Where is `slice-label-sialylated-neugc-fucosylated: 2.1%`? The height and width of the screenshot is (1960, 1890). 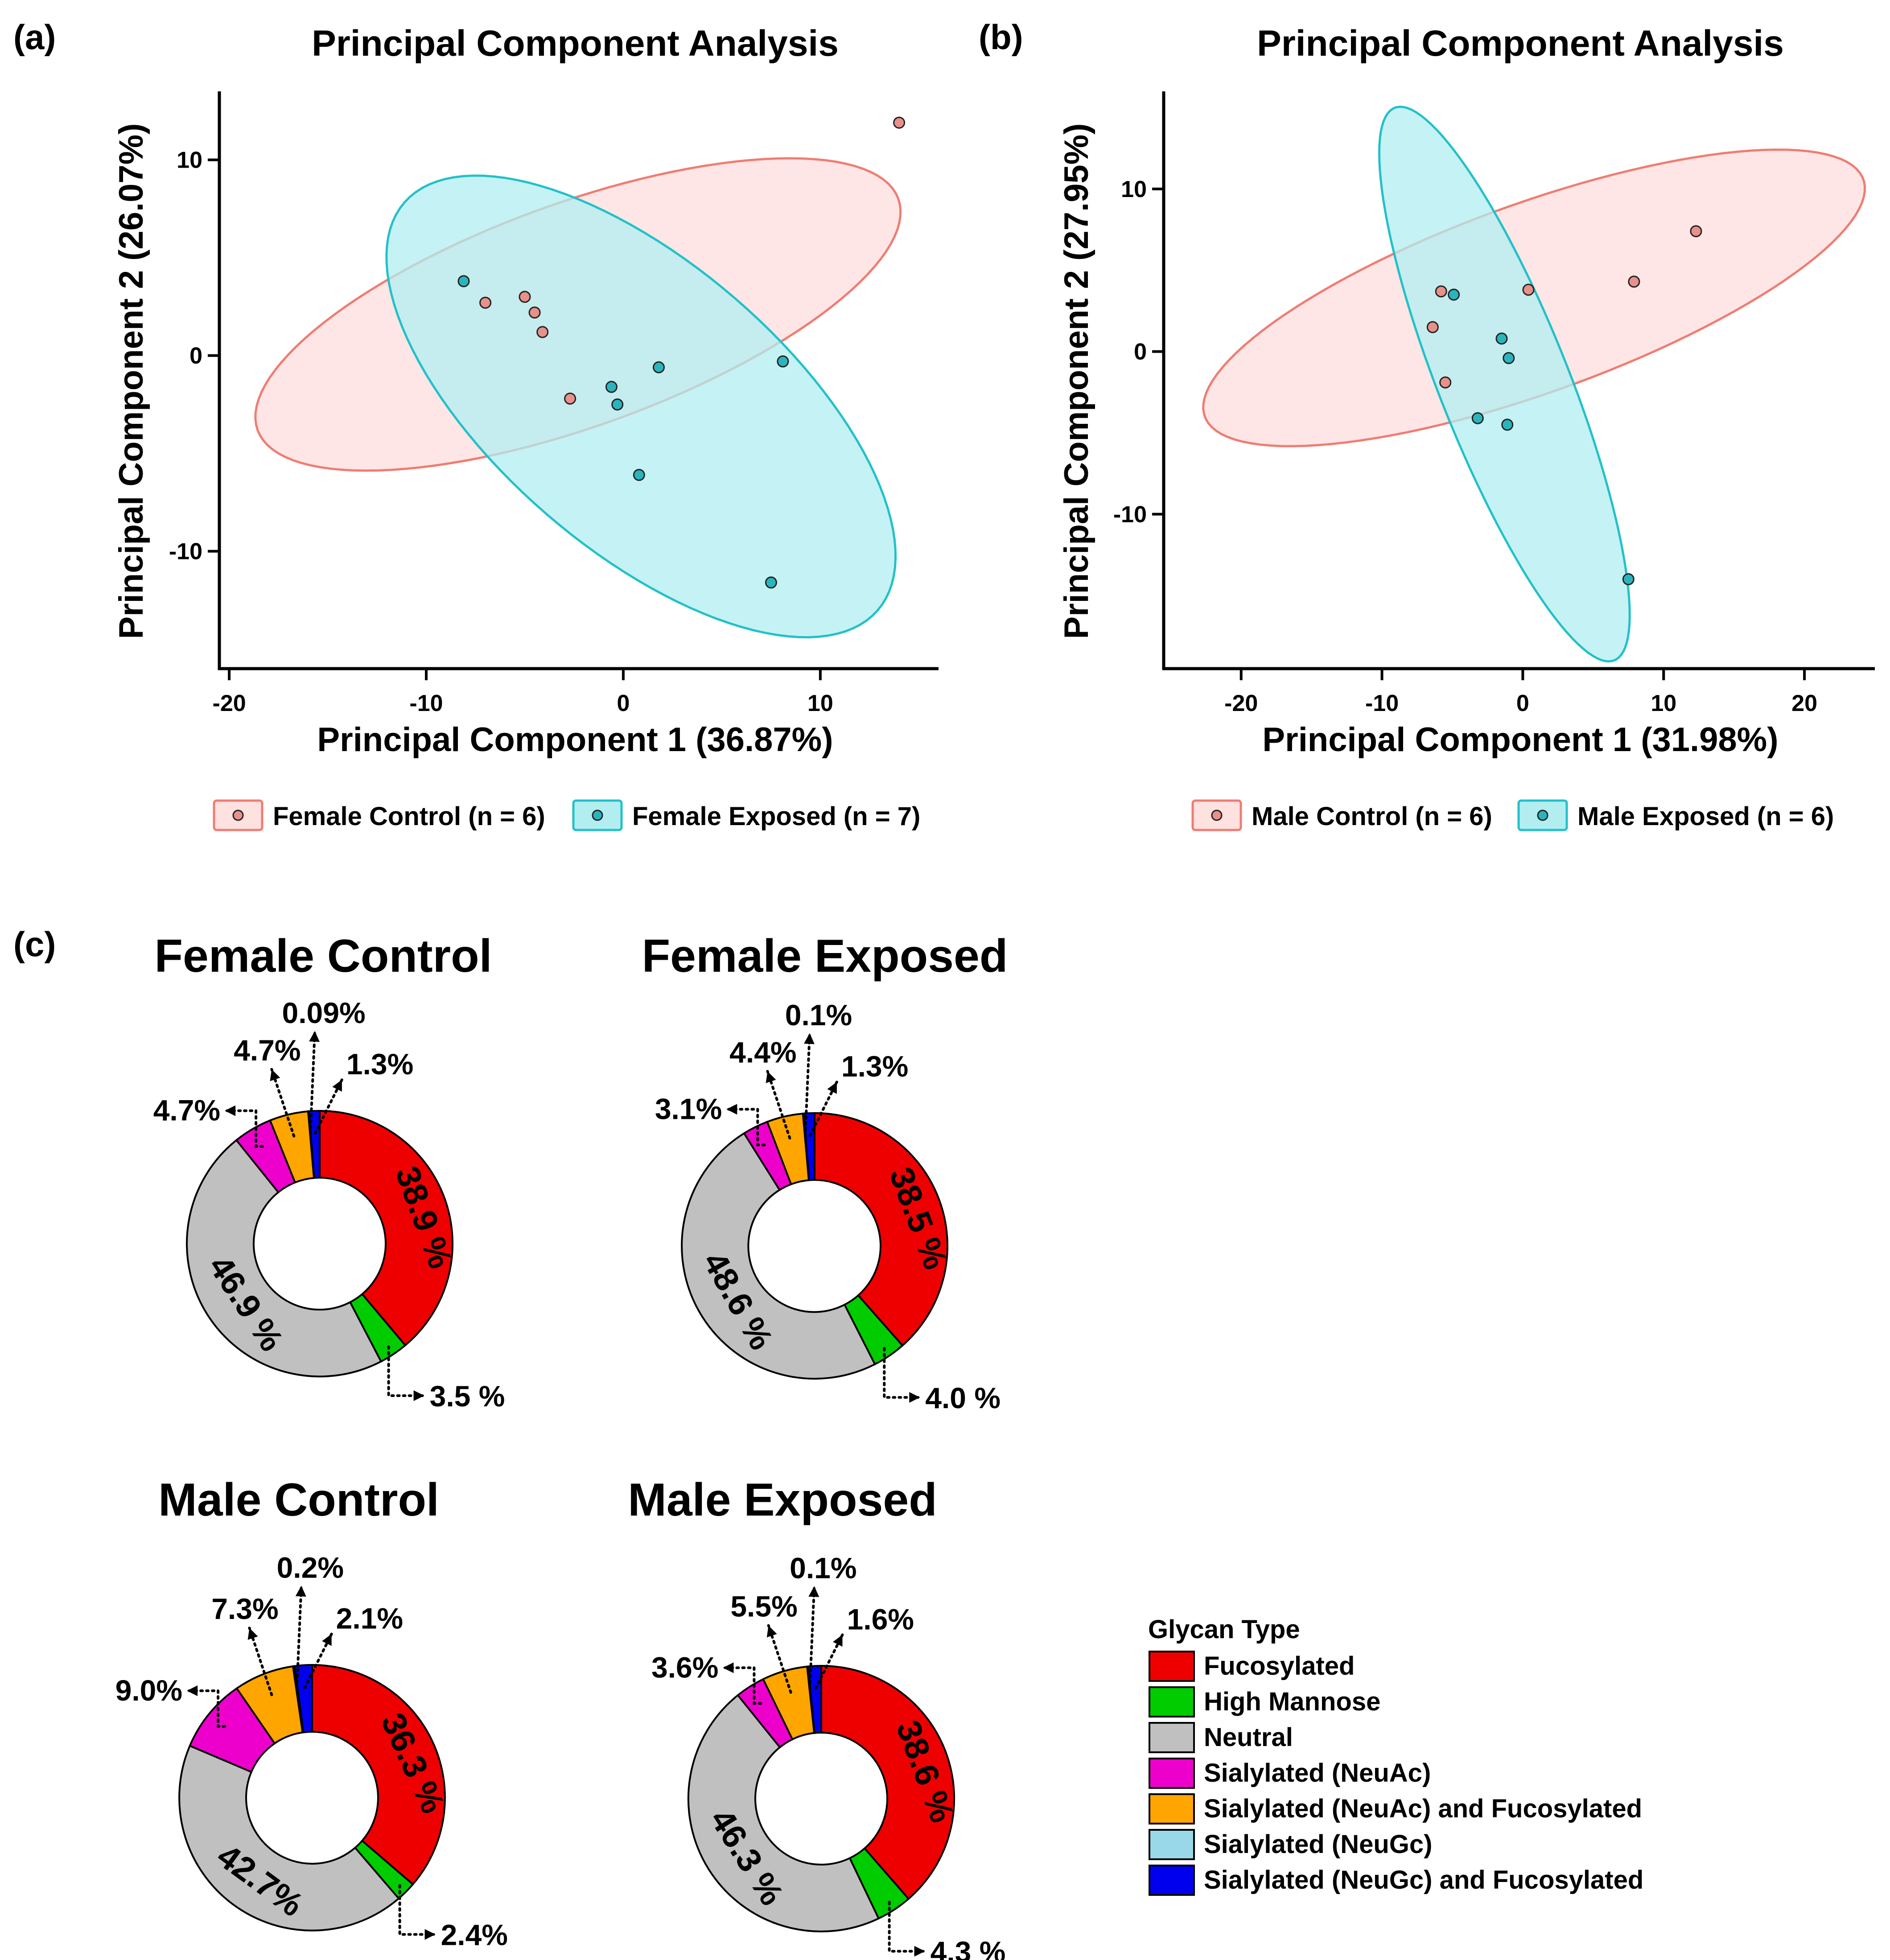
slice-label-sialylated-neugc-fucosylated: 2.1% is located at coordinates (369, 1618).